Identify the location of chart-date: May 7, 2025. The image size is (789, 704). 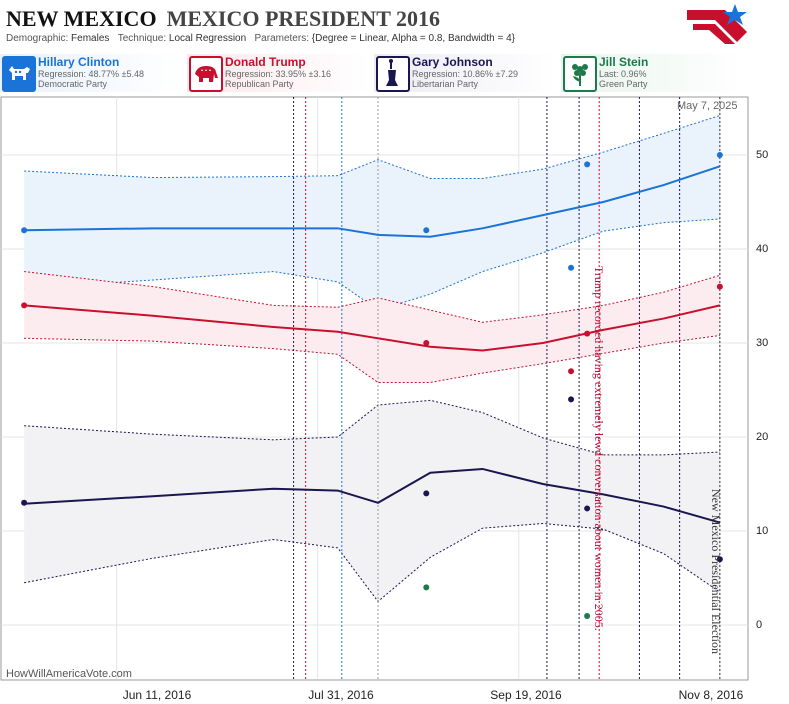
(707, 106).